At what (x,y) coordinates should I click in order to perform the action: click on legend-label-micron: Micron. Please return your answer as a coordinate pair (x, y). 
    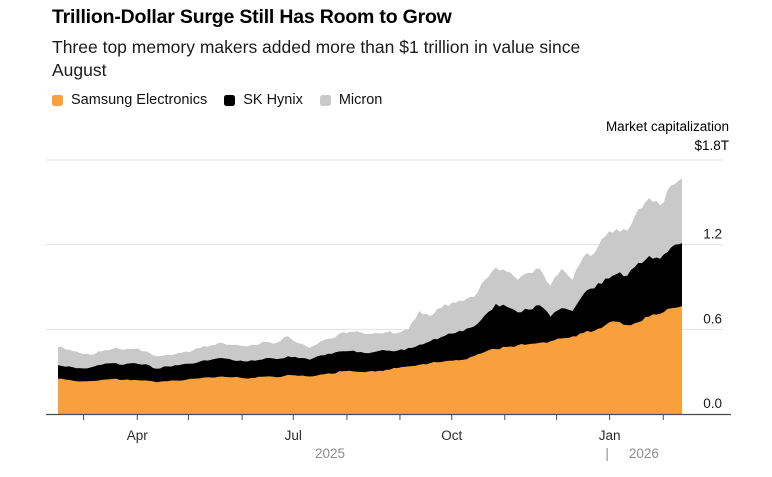
    Looking at the image, I should click on (360, 100).